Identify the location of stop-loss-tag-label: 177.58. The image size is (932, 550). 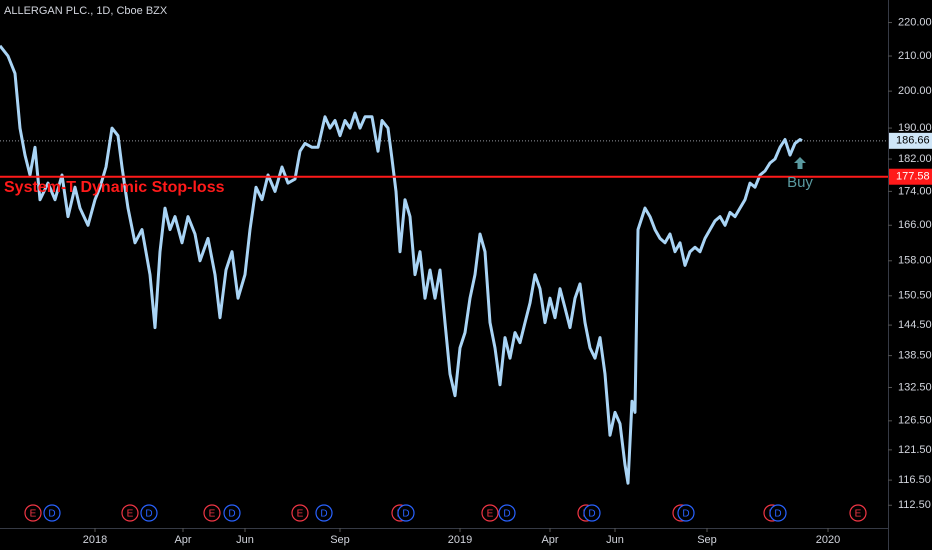
(913, 177).